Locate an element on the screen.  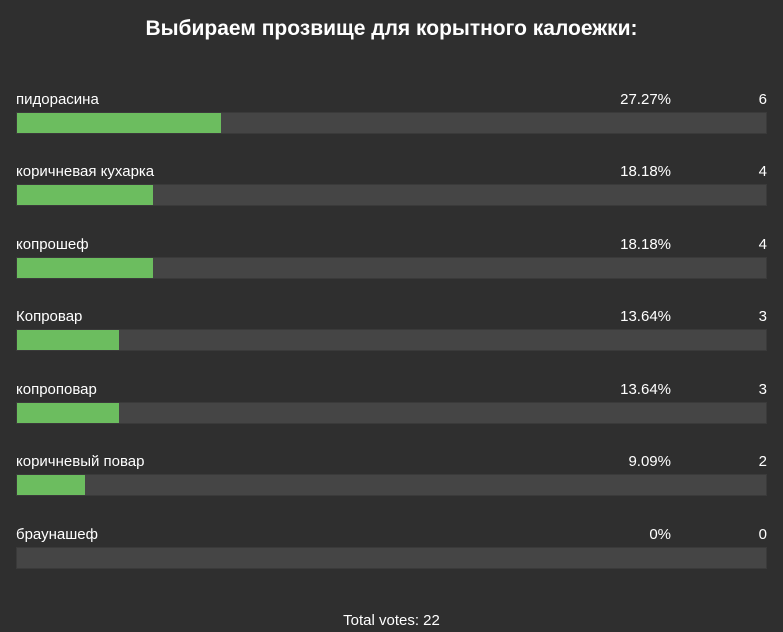
poll-option: Копровар 13.64% 3 is located at coordinates (391, 335).